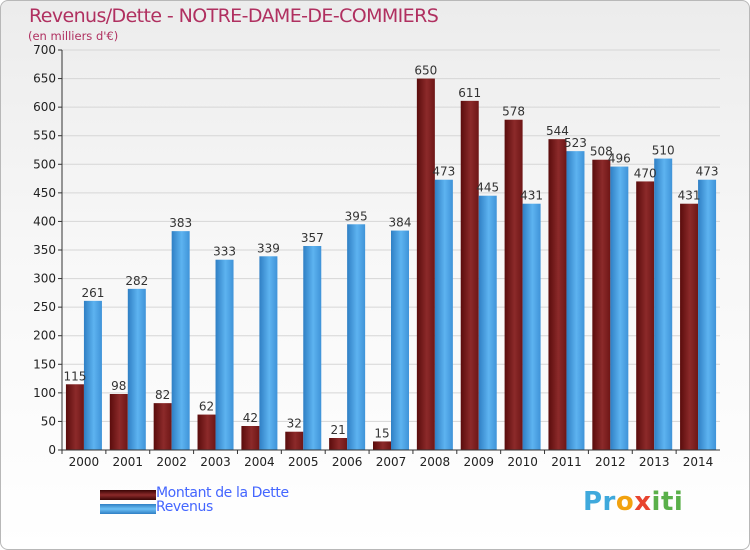 This screenshot has width=750, height=550. What do you see at coordinates (425, 71) in the screenshot?
I see `bar-debt-value-label: 650` at bounding box center [425, 71].